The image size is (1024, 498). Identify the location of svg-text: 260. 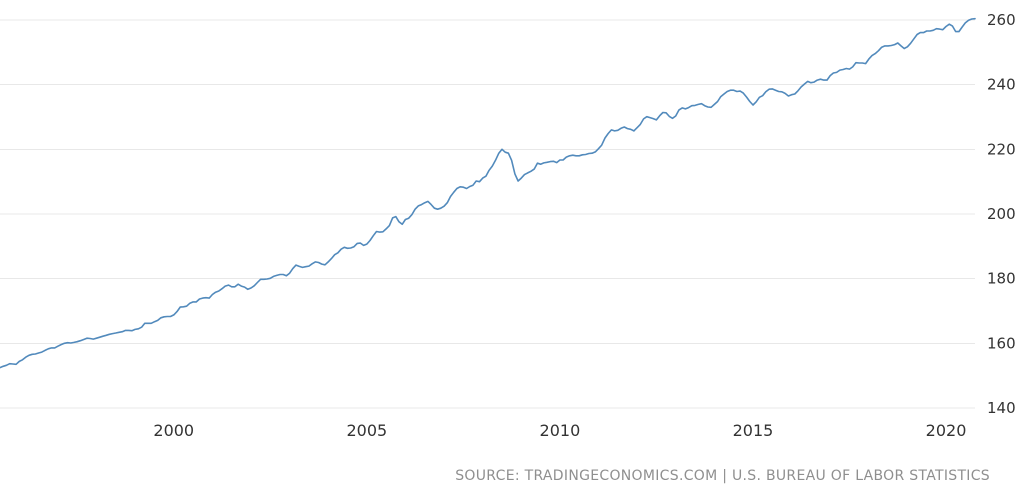
(1001, 20).